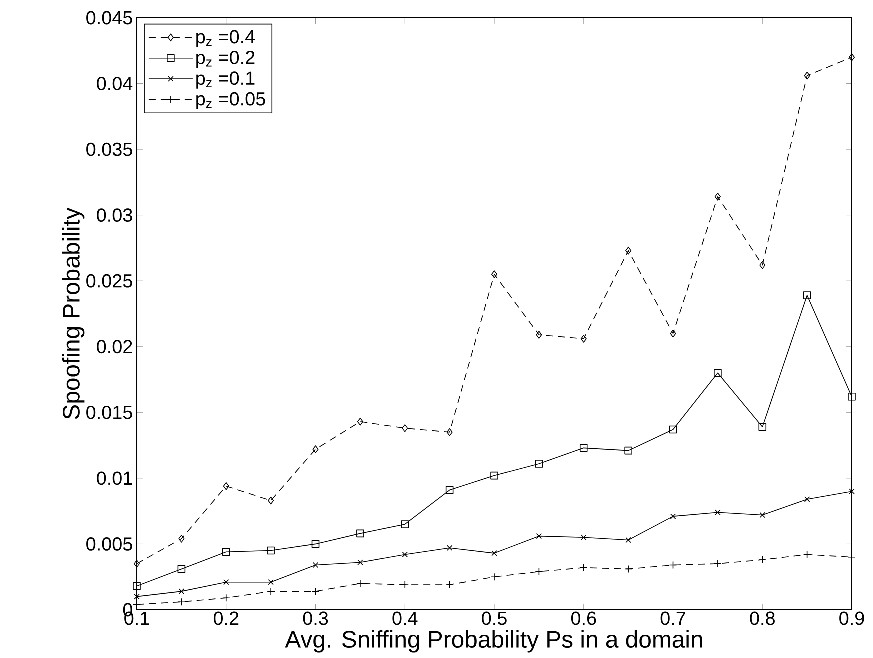  I want to click on legend-label: p$_{z}$ =0.4, so click(226, 39).